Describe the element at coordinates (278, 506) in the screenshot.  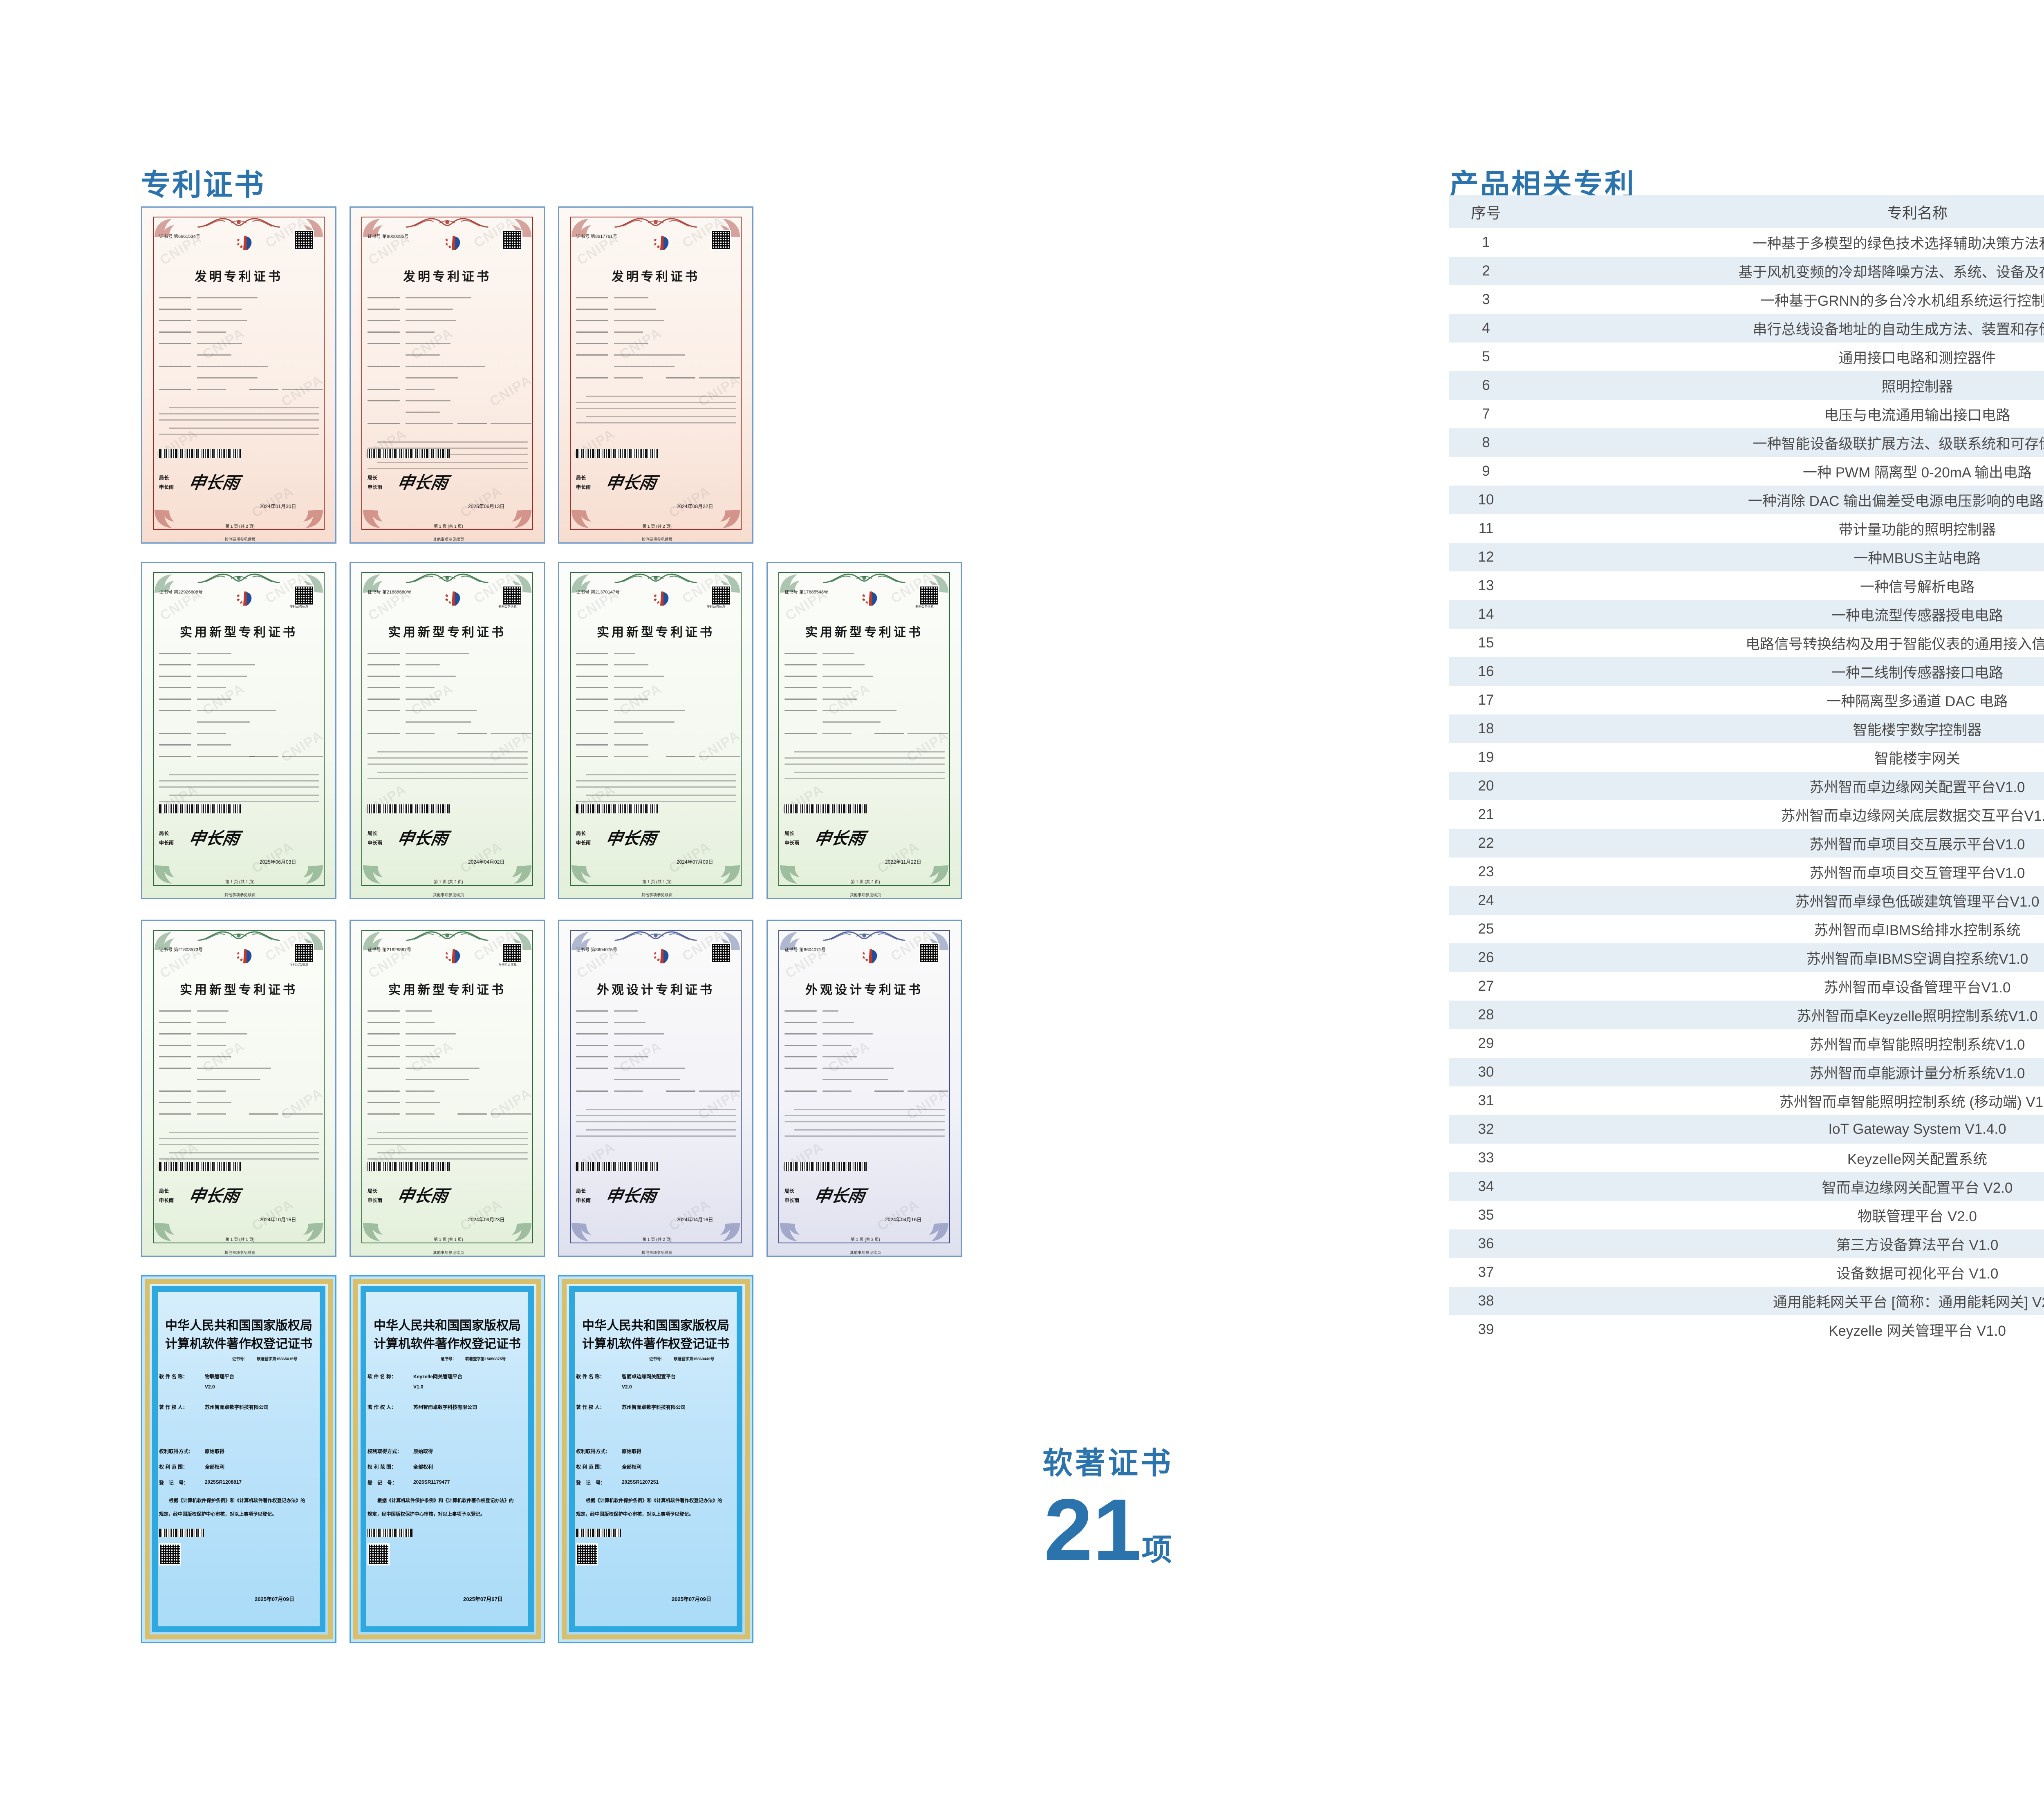
I see `issue-date: 2024年01月30日` at that location.